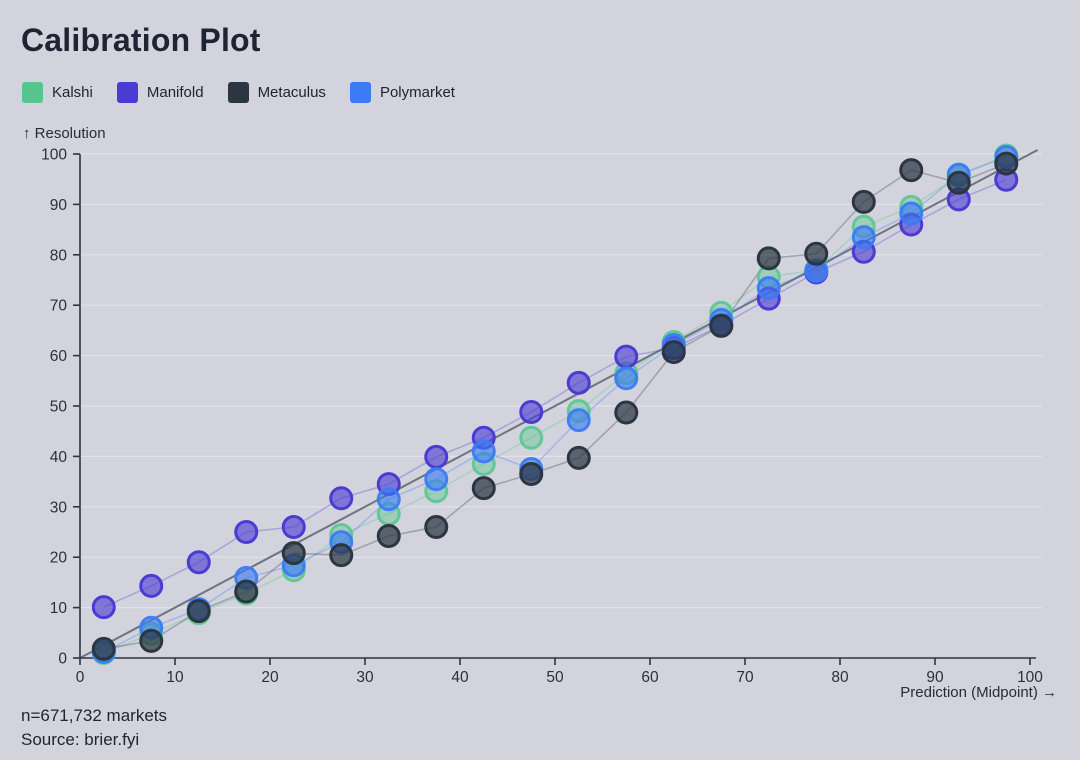 This screenshot has height=760, width=1080. Describe the element at coordinates (978, 692) in the screenshot. I see `x-axis-title: Prediction (Midpoint) →` at that location.